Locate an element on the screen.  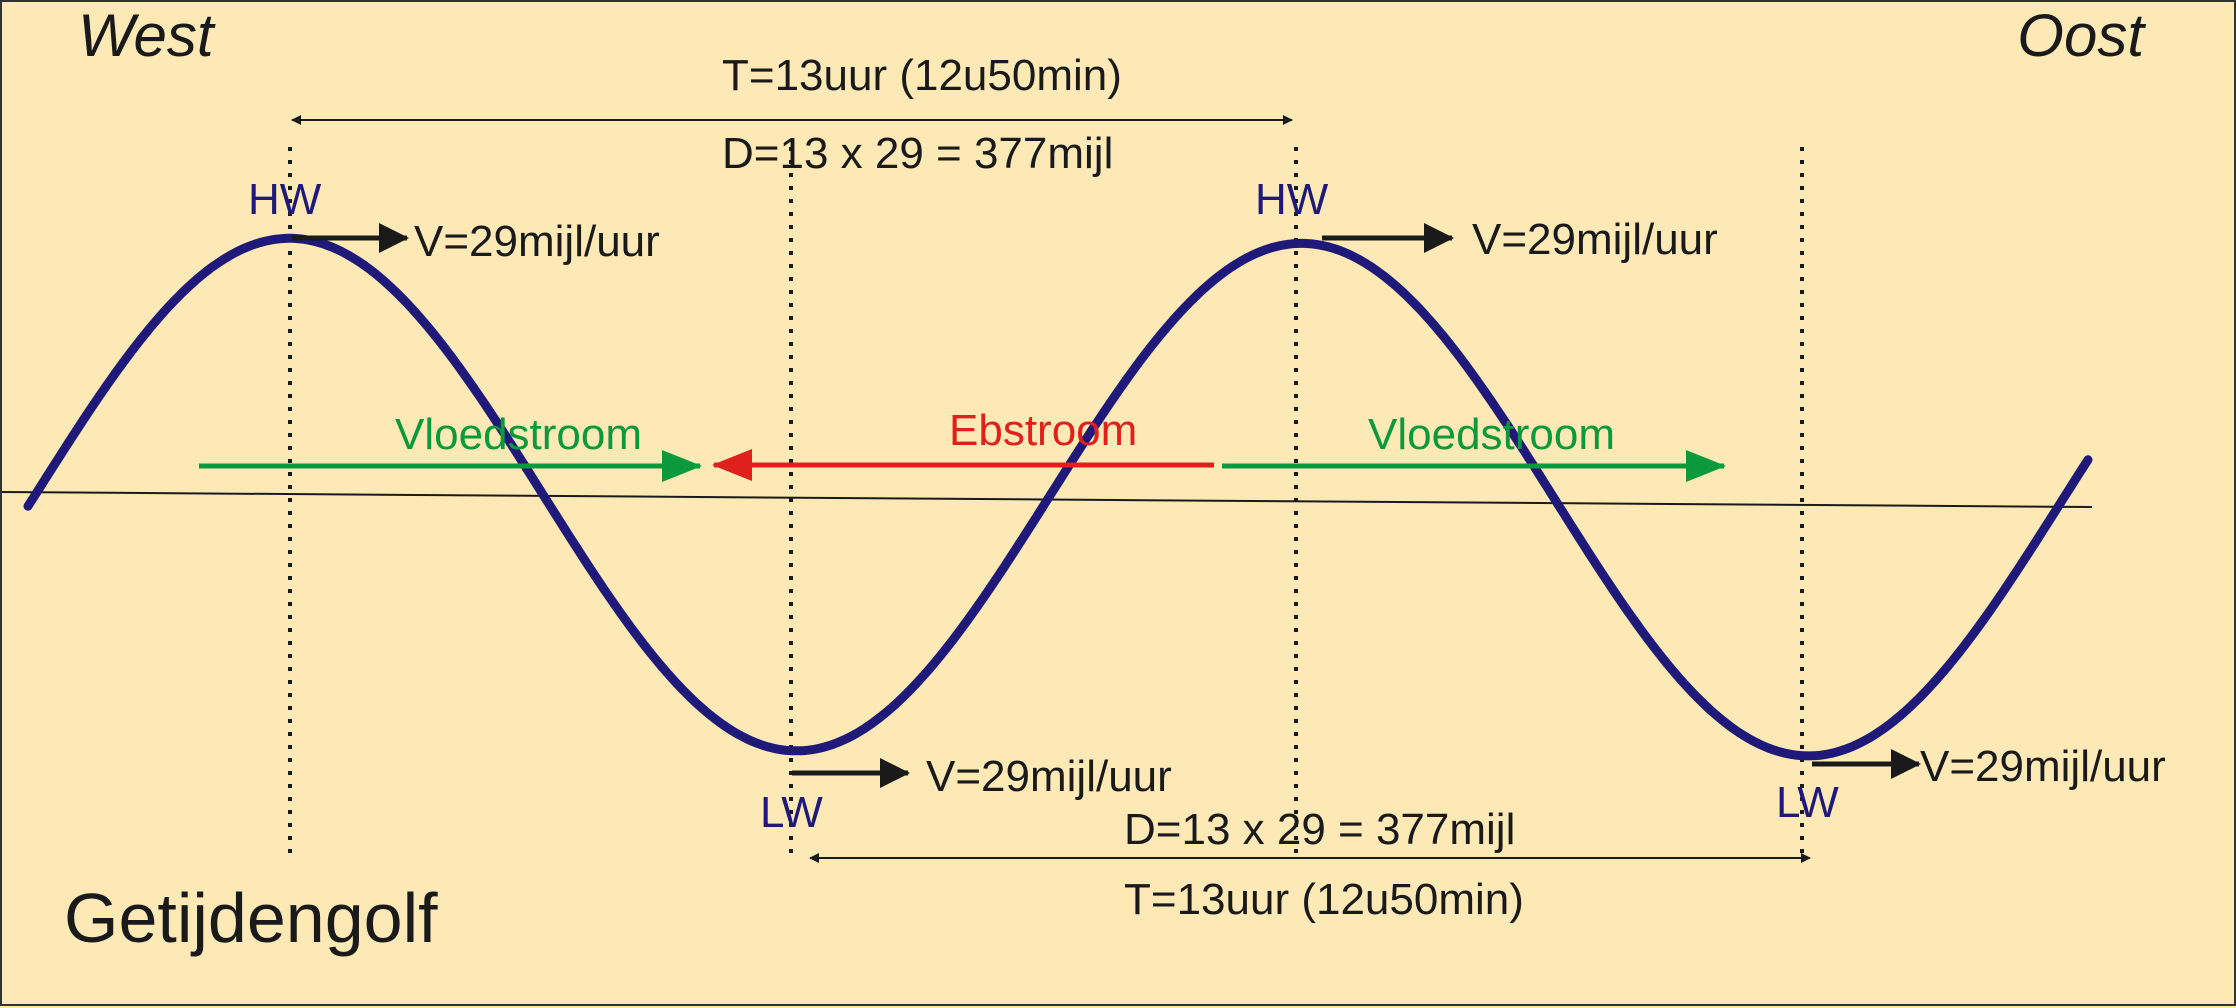
hw-marker-2: HW is located at coordinates (1292, 199).